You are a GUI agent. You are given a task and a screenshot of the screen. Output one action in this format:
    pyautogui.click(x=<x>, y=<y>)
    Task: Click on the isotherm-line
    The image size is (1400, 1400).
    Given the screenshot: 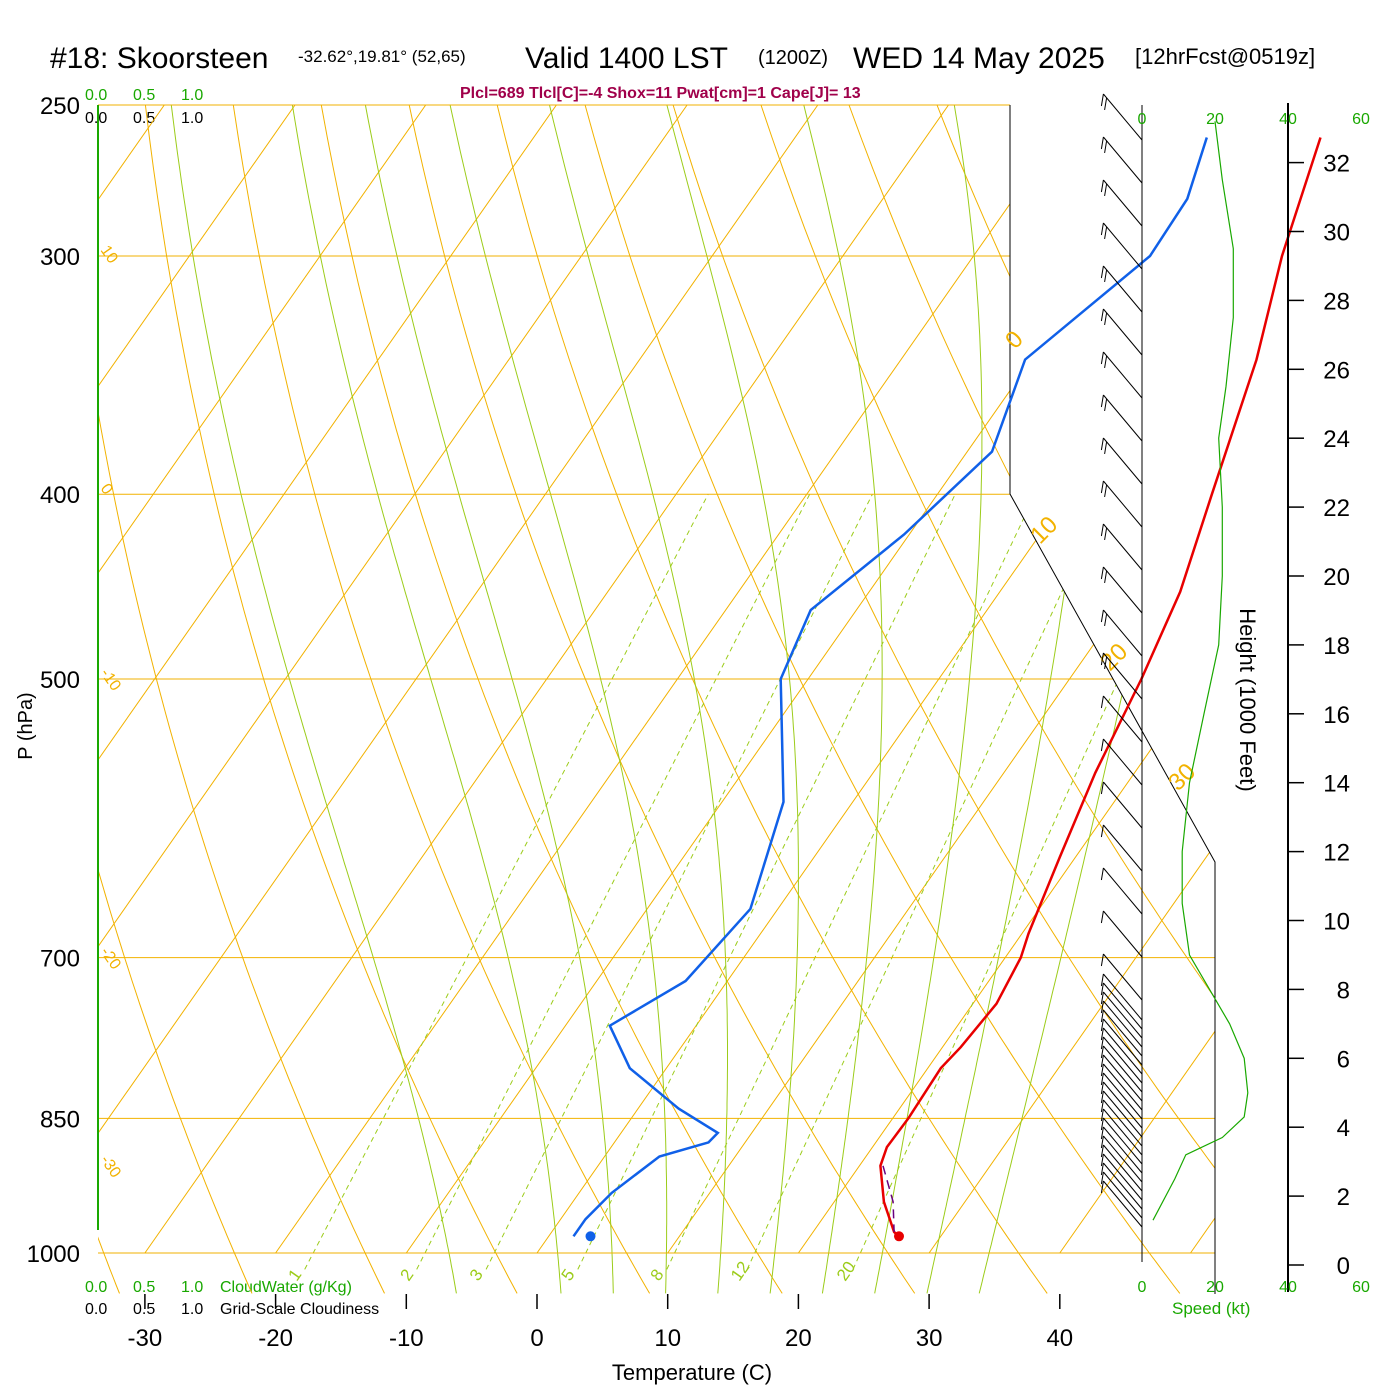 What is the action you would take?
    pyautogui.click(x=17, y=679)
    